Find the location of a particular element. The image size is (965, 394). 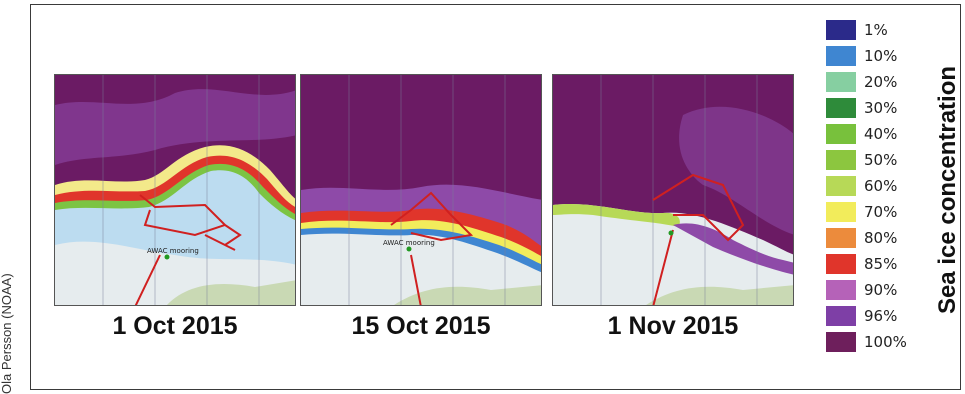

legend-item: 96% is located at coordinates (861, 316).